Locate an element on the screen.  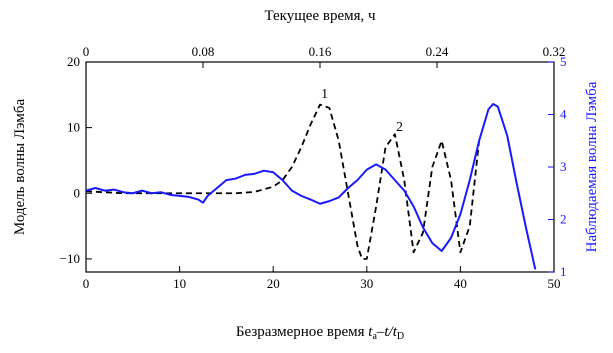
xlabel-sub-d: D is located at coordinates (400, 336).